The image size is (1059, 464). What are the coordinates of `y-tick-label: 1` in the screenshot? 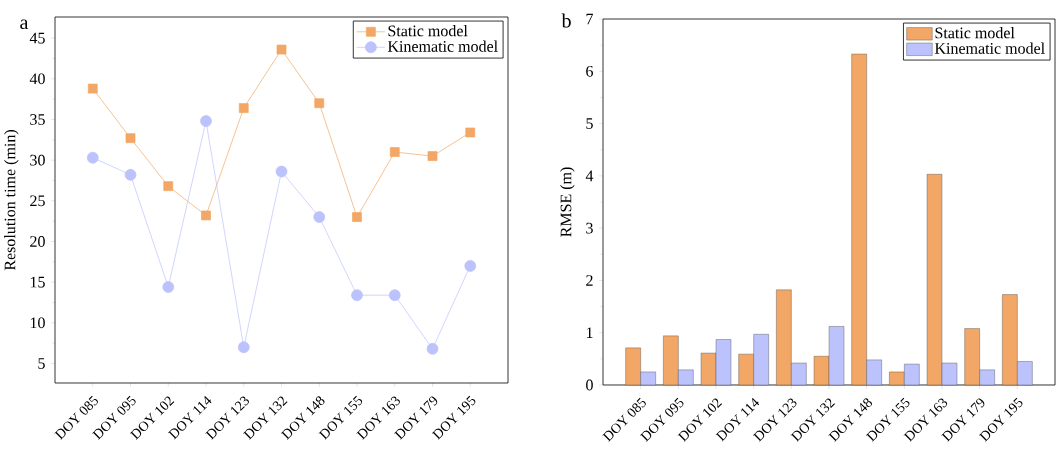 It's located at (589, 332).